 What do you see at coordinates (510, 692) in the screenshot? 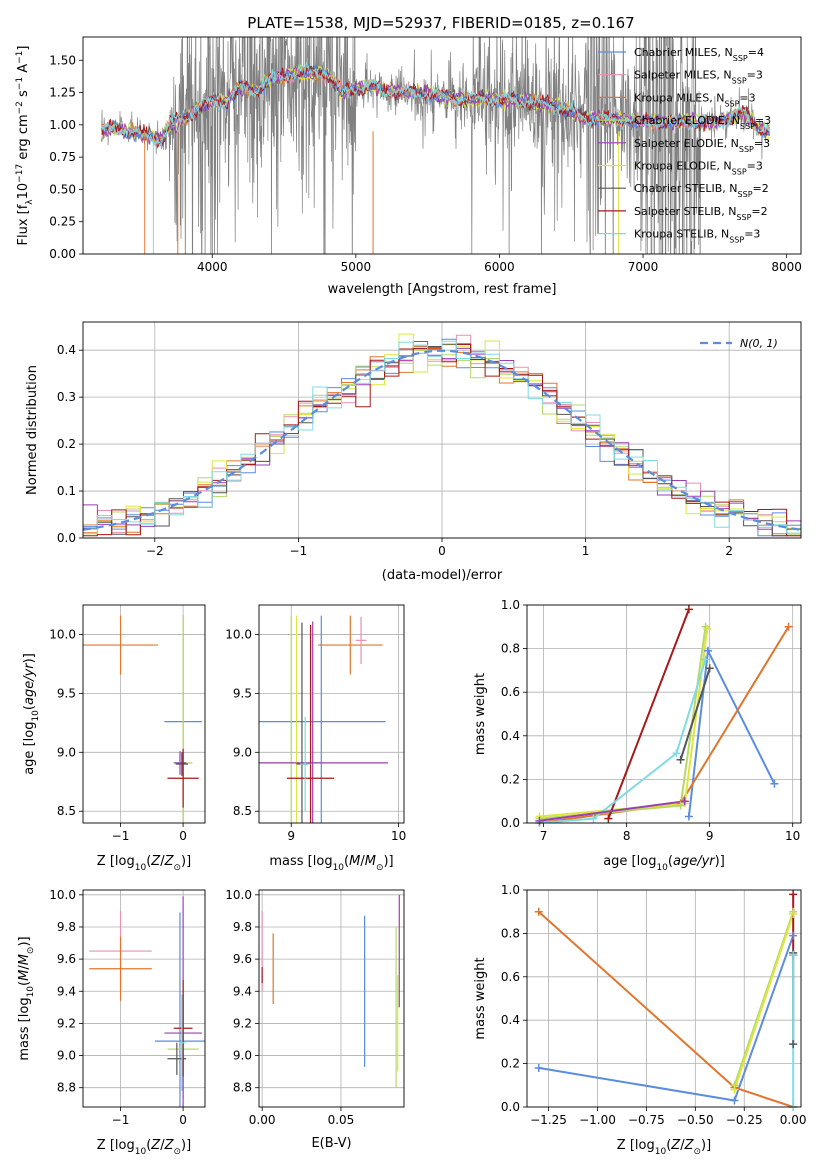
I see `y-tick-label: 0.6` at bounding box center [510, 692].